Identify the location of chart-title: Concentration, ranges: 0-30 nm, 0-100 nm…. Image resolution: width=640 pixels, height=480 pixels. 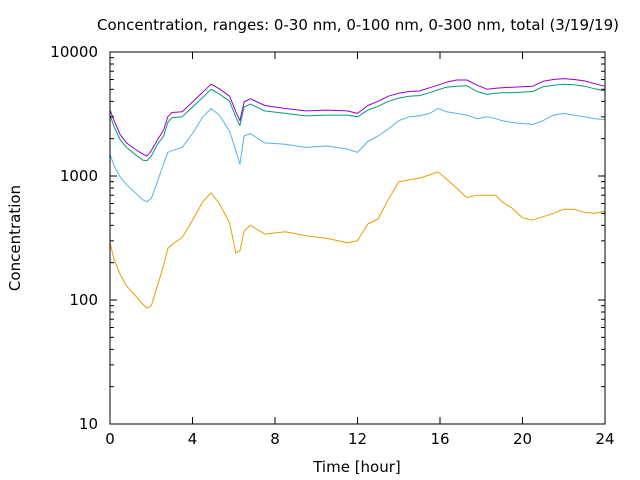
(358, 25).